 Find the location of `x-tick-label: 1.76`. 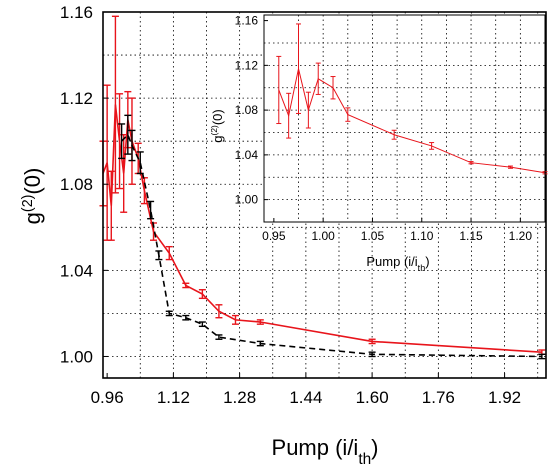

x-tick-label: 1.76 is located at coordinates (438, 397).